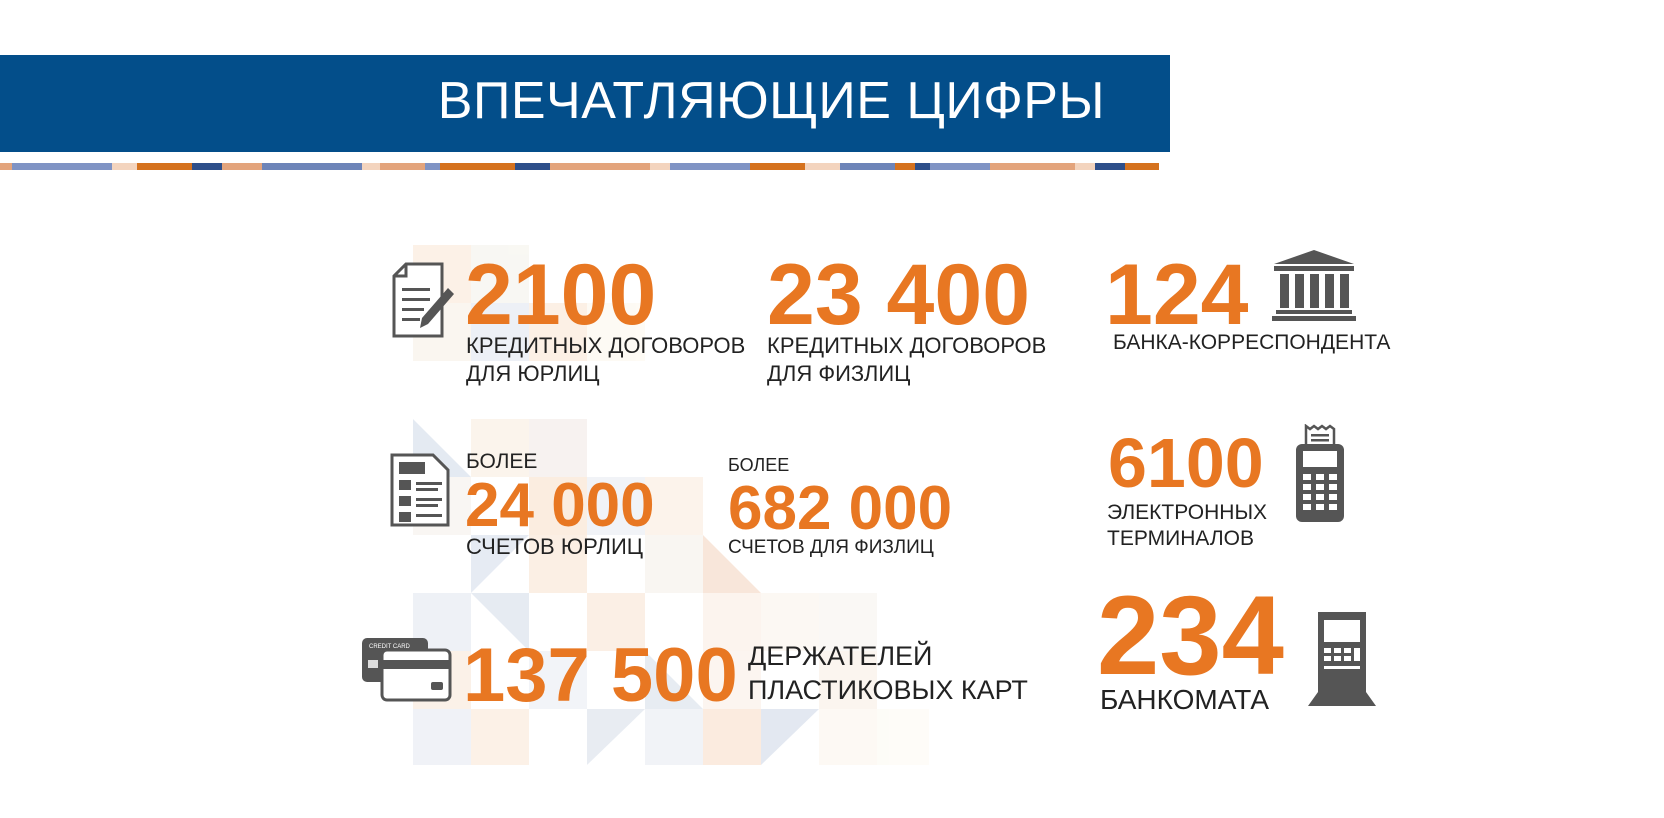  Describe the element at coordinates (899, 295) in the screenshot. I see `stat-value-loans-individual: 23 400` at that location.